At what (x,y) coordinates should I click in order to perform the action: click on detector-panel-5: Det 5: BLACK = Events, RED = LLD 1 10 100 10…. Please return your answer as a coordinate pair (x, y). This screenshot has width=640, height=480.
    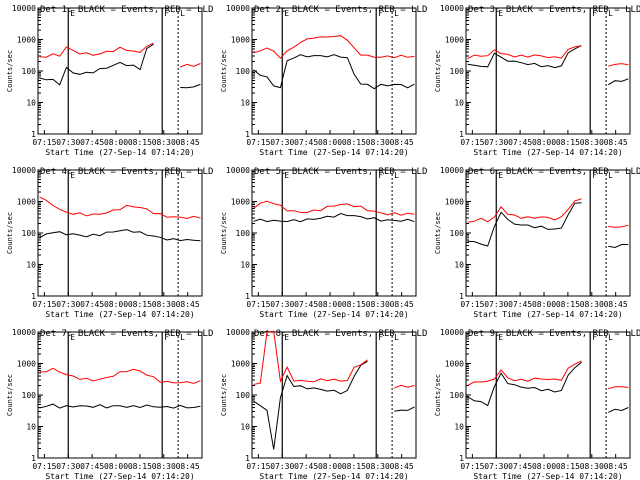
    Looking at the image, I should click on (323, 242).